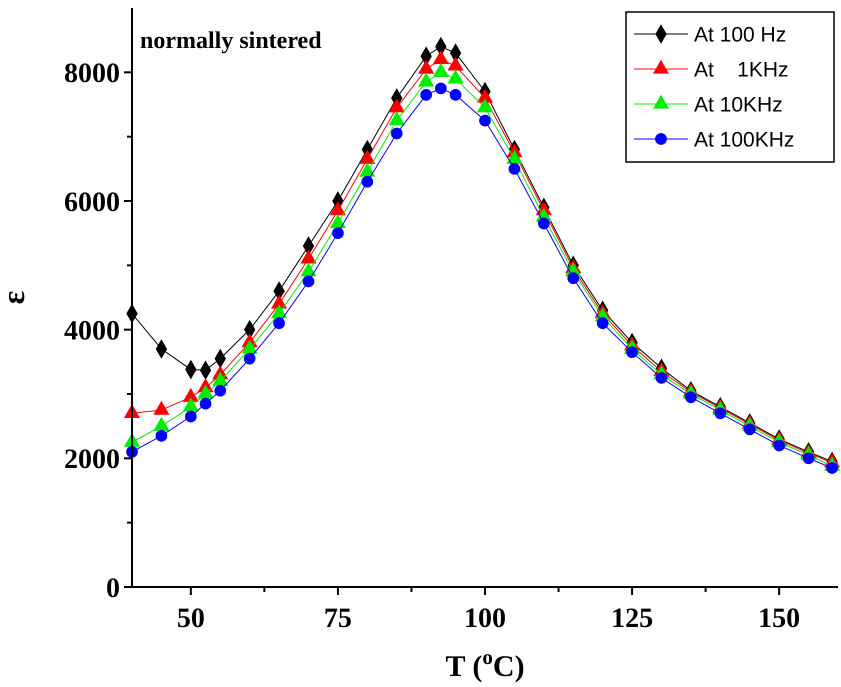 The image size is (841, 687). Describe the element at coordinates (92, 202) in the screenshot. I see `y-tick-label: 6000` at that location.